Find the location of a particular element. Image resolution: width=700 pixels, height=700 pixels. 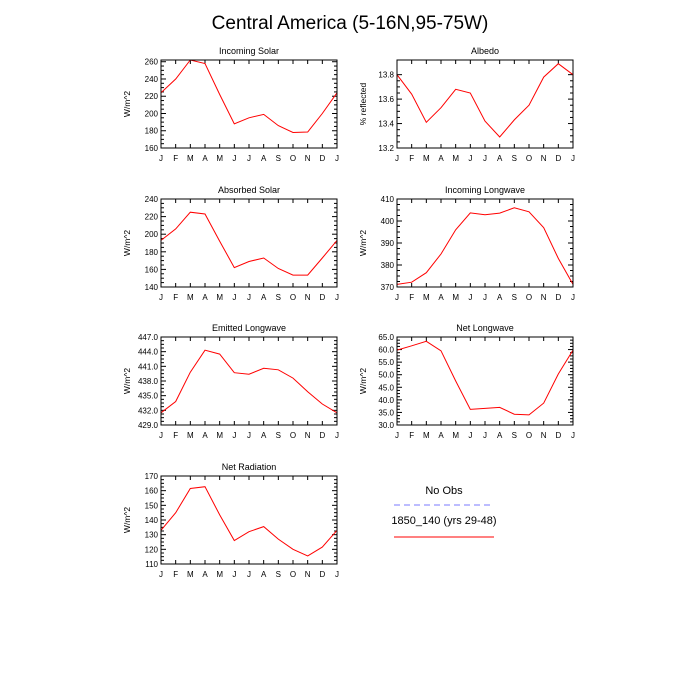

y-tick-label: 370 is located at coordinates (388, 287).